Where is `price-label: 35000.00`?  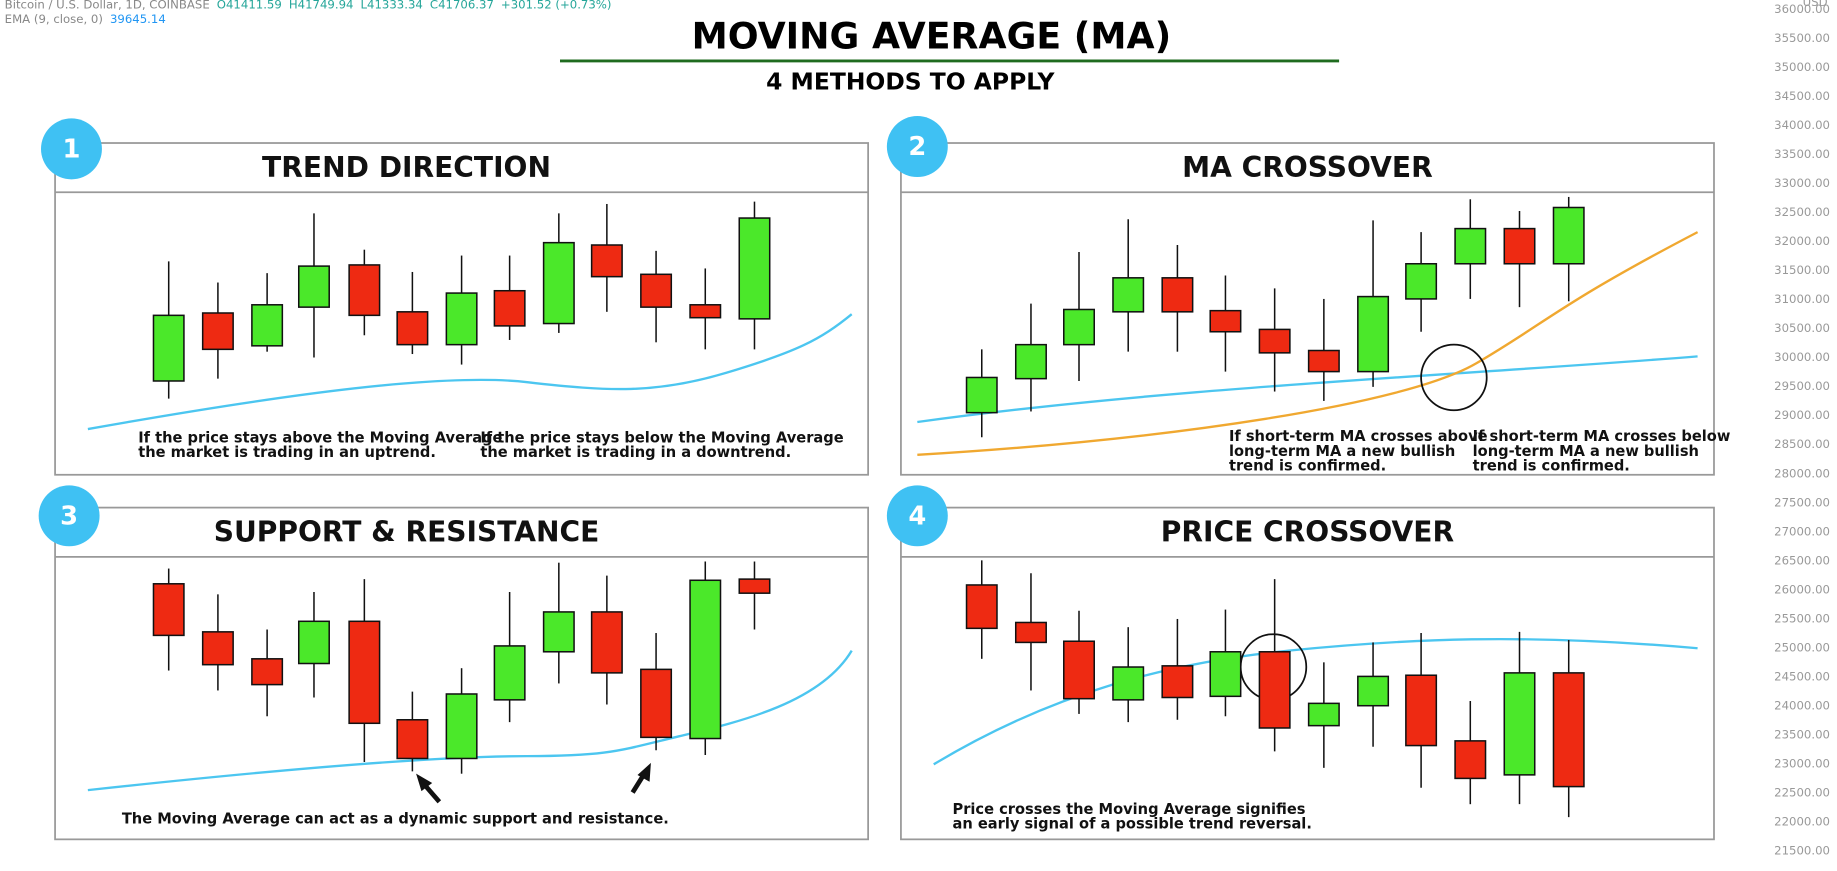
price-label: 35000.00 is located at coordinates (1802, 67).